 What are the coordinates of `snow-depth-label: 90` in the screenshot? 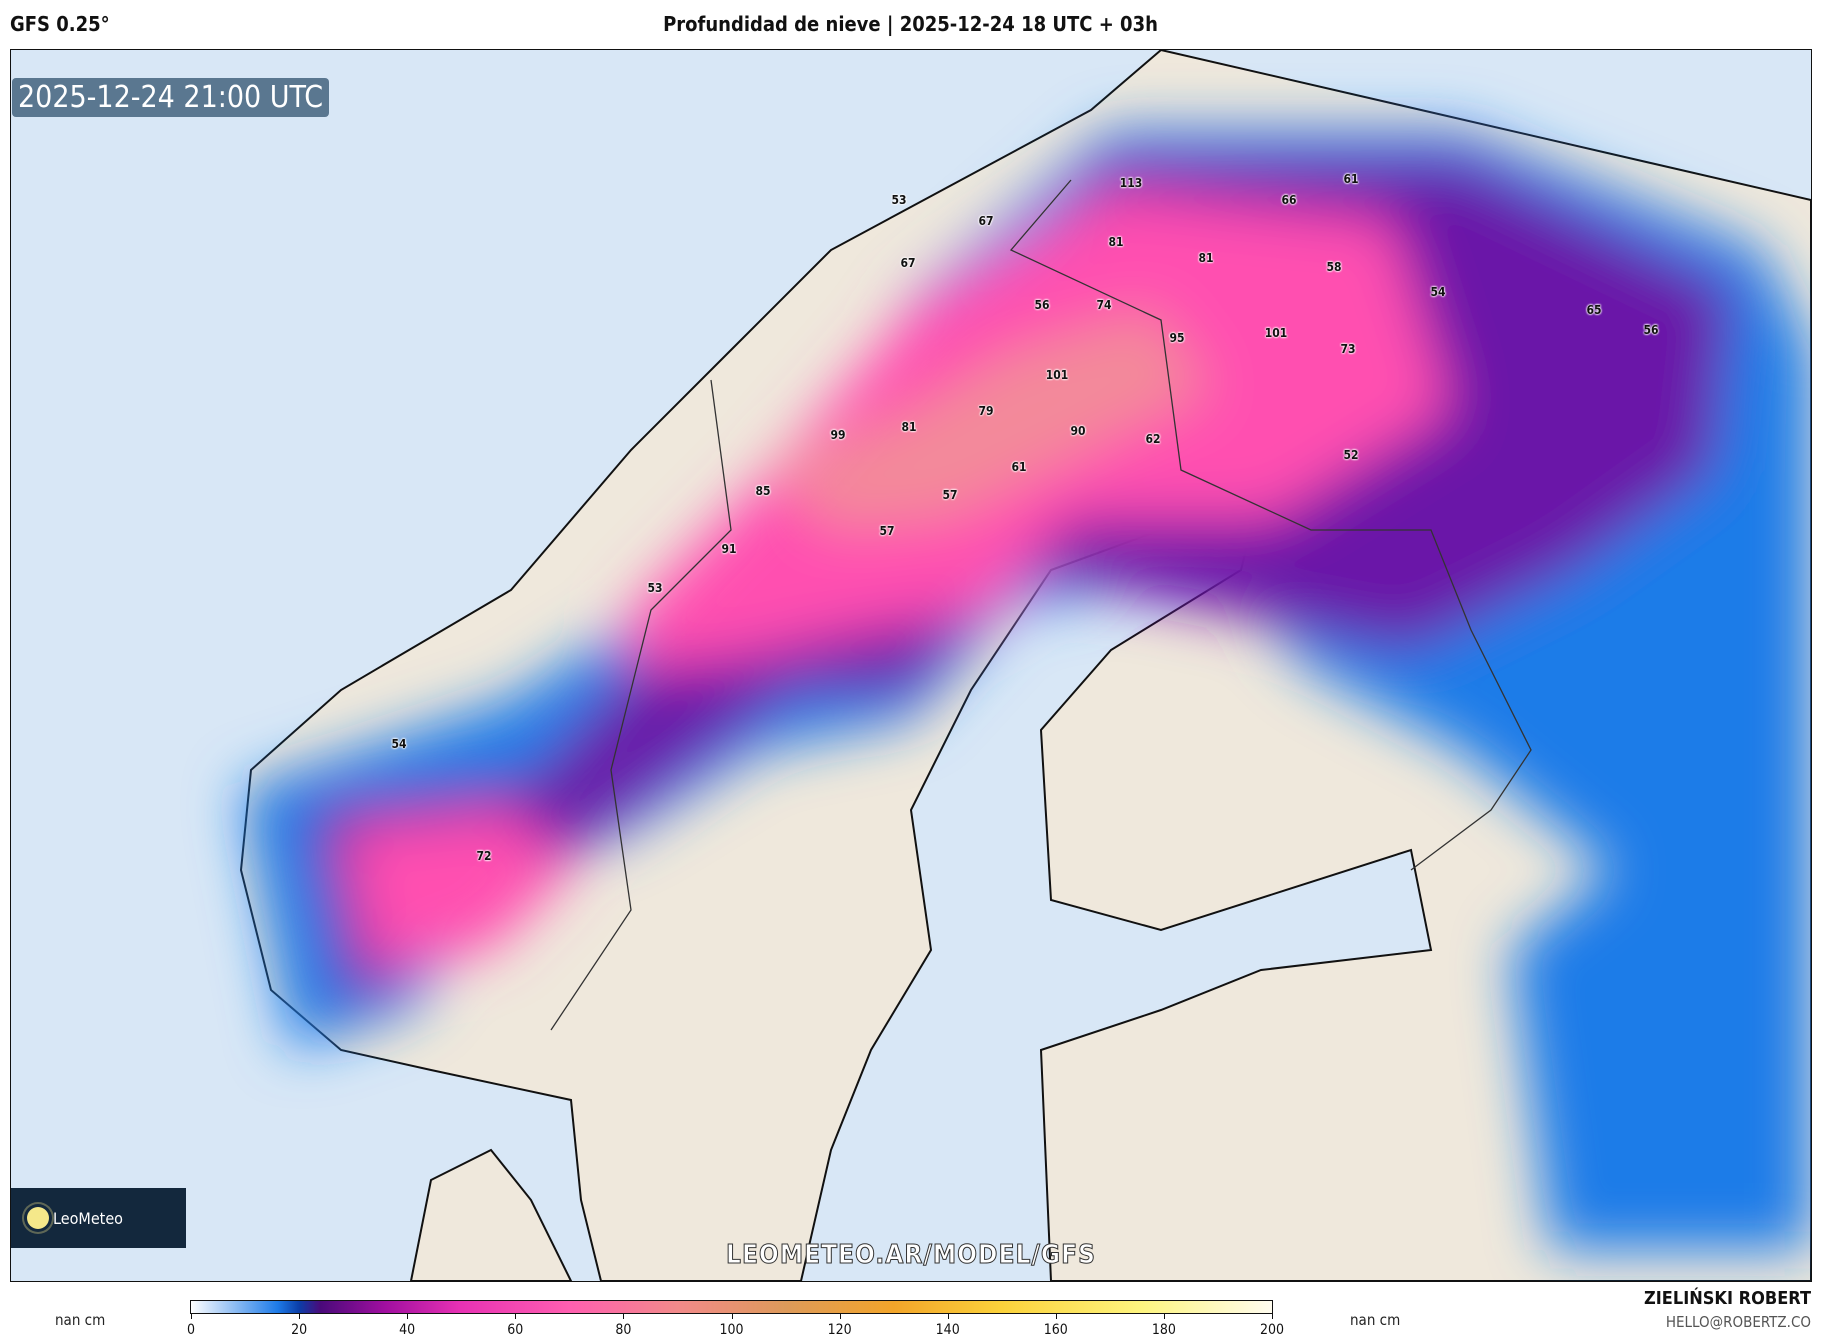 It's located at (1078, 431).